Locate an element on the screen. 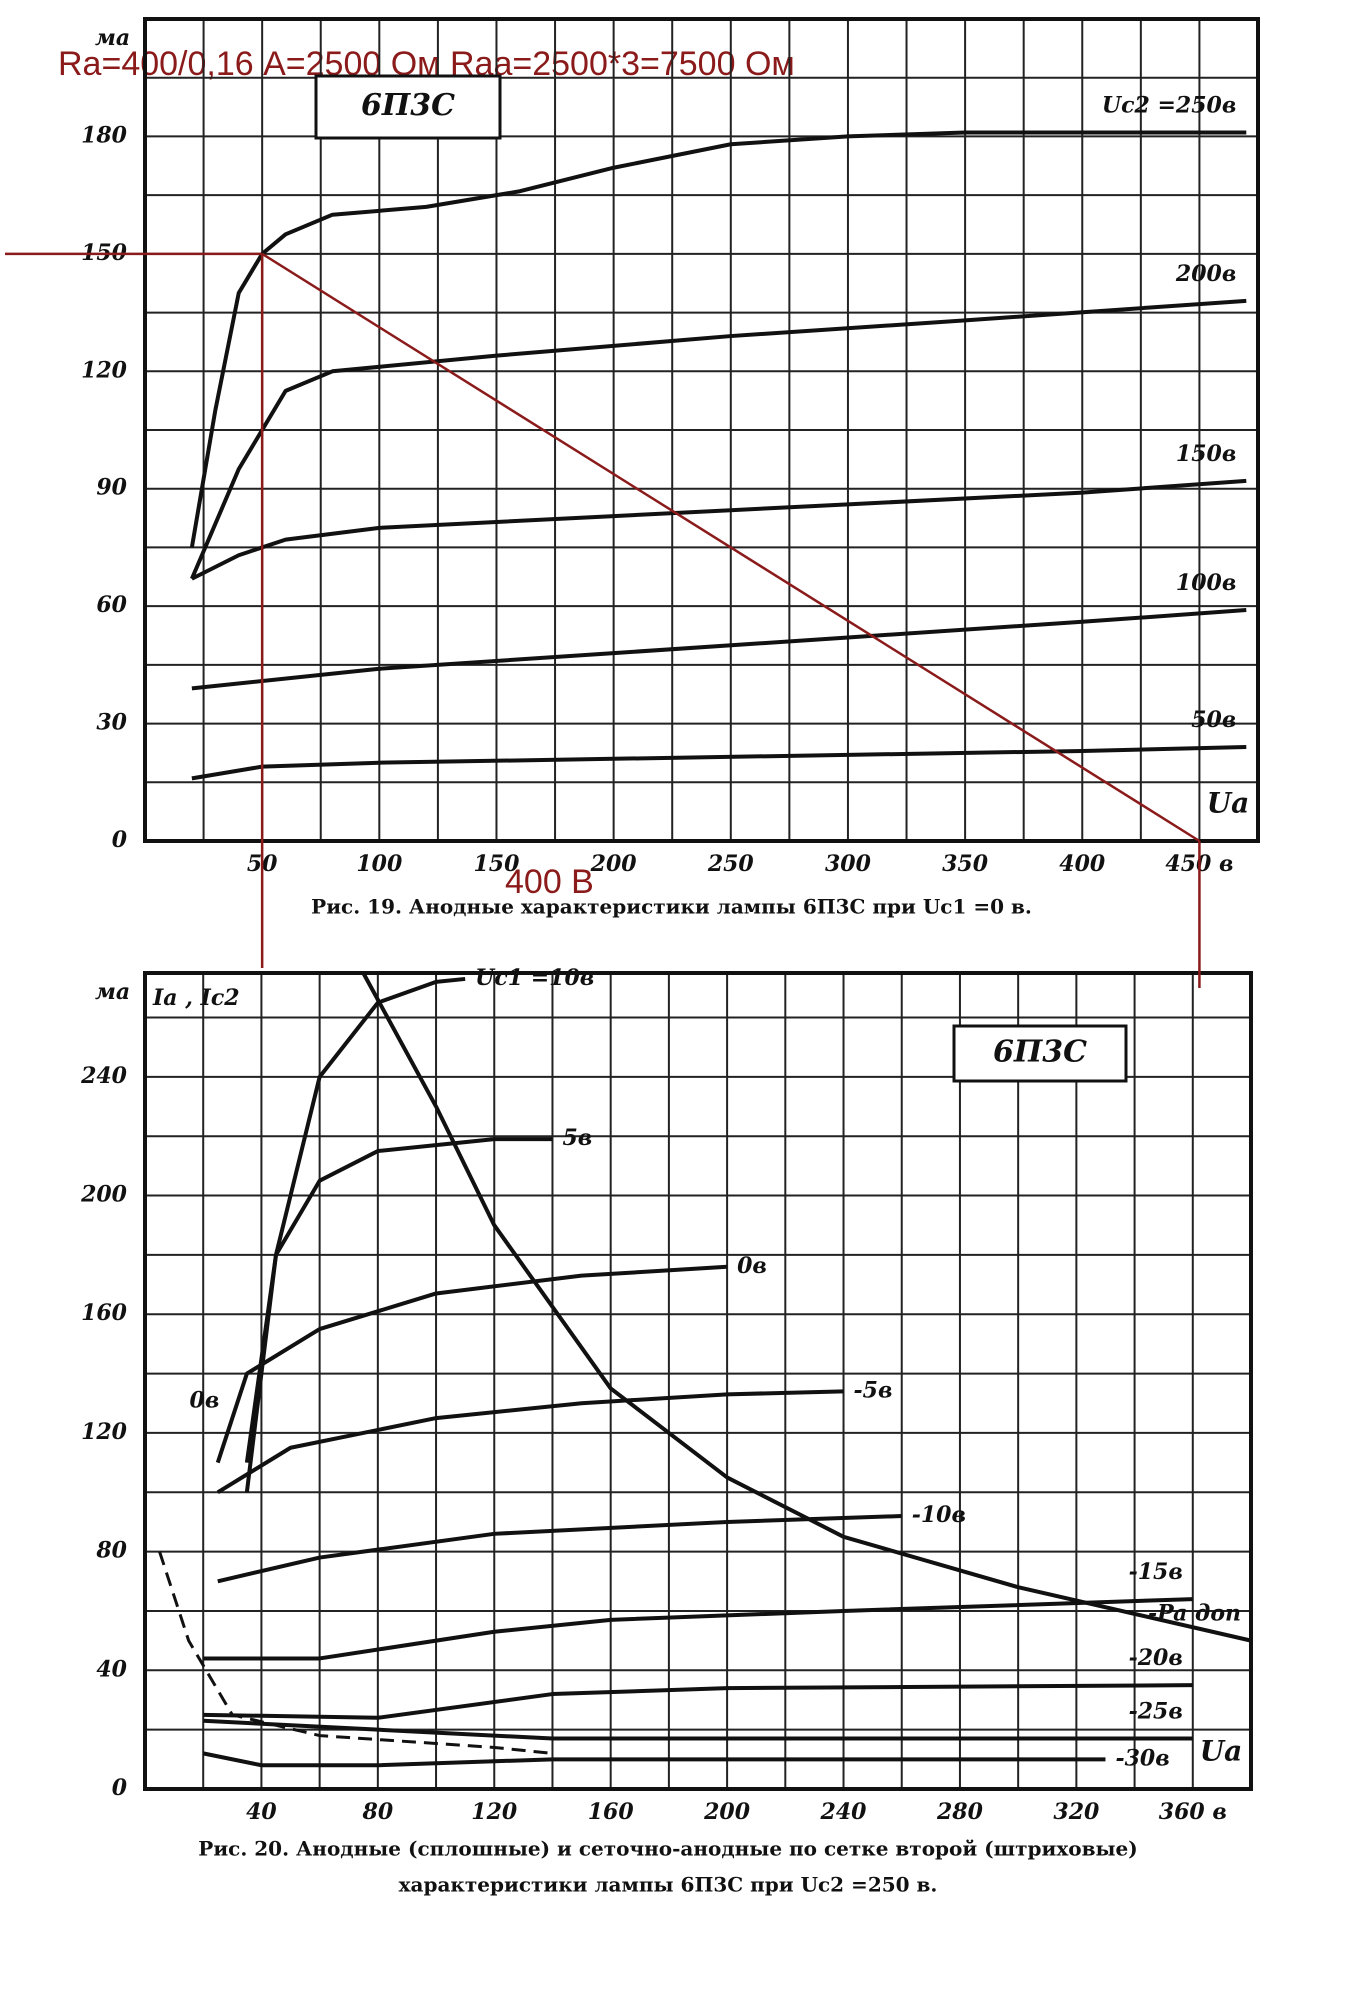 The height and width of the screenshot is (2002, 1365). series-label: -Pa доп is located at coordinates (1194, 1614).